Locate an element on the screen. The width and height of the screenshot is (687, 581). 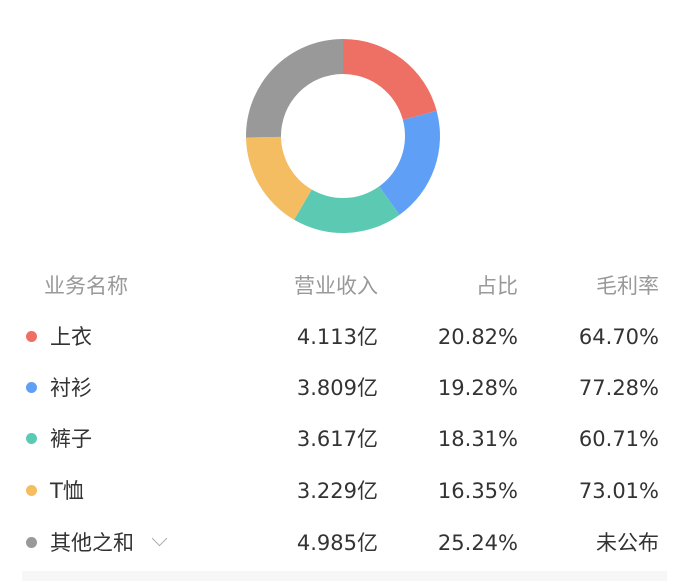
header-revenue: 营业收入 is located at coordinates (336, 286).